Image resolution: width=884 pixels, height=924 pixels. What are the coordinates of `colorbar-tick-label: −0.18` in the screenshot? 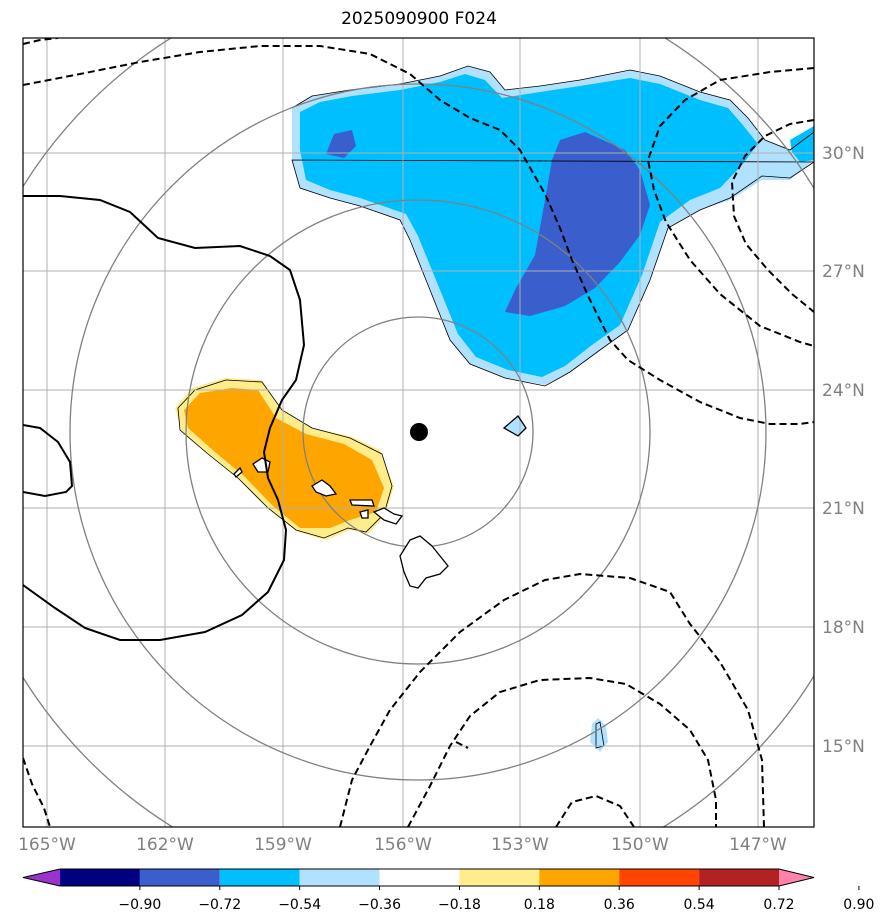 It's located at (459, 905).